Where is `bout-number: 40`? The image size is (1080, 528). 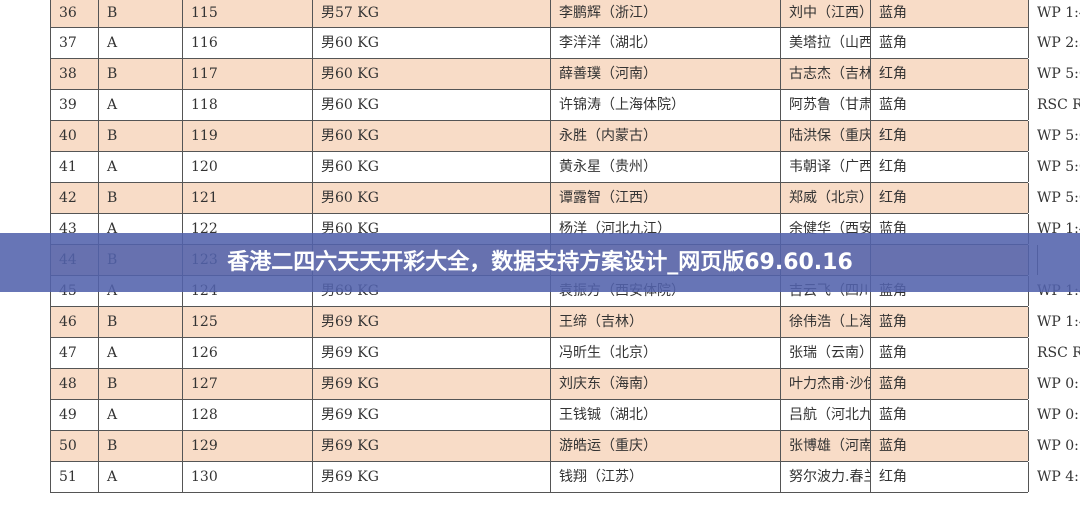
bout-number: 40 is located at coordinates (74, 136).